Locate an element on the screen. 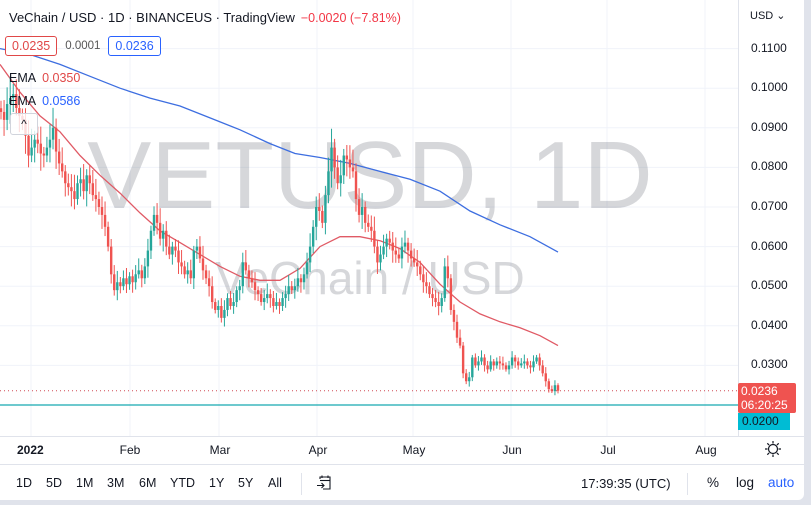 The width and height of the screenshot is (811, 505). time-axis: 2022 Feb Mar Apr May Jun Jul Aug is located at coordinates (402, 450).